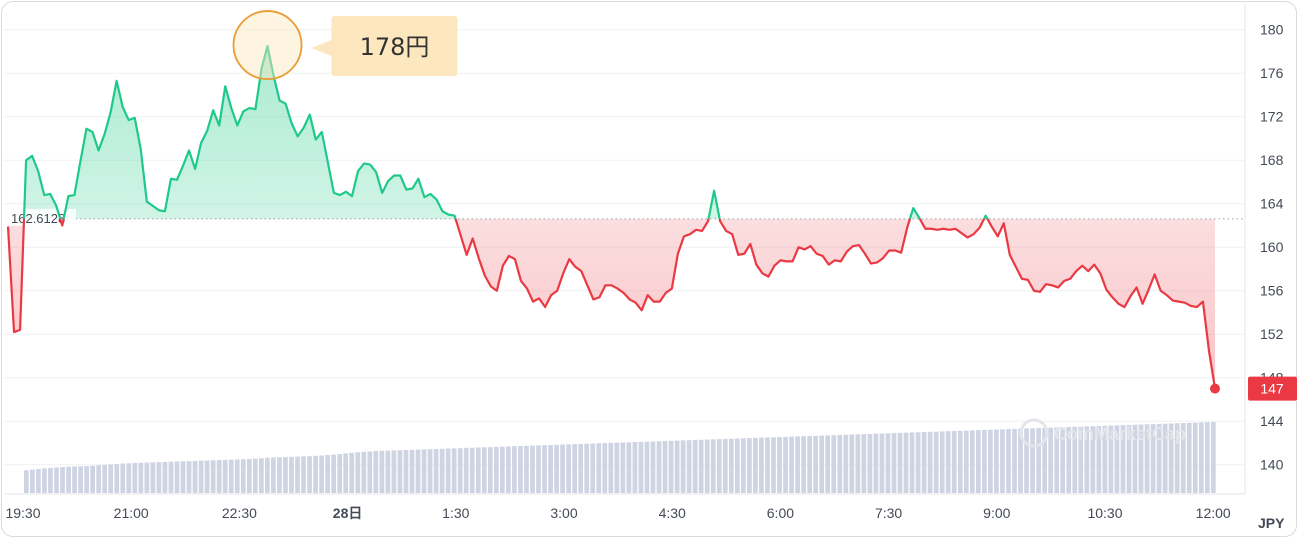  Describe the element at coordinates (348, 513) in the screenshot. I see `x-tick-label: 28日` at that location.